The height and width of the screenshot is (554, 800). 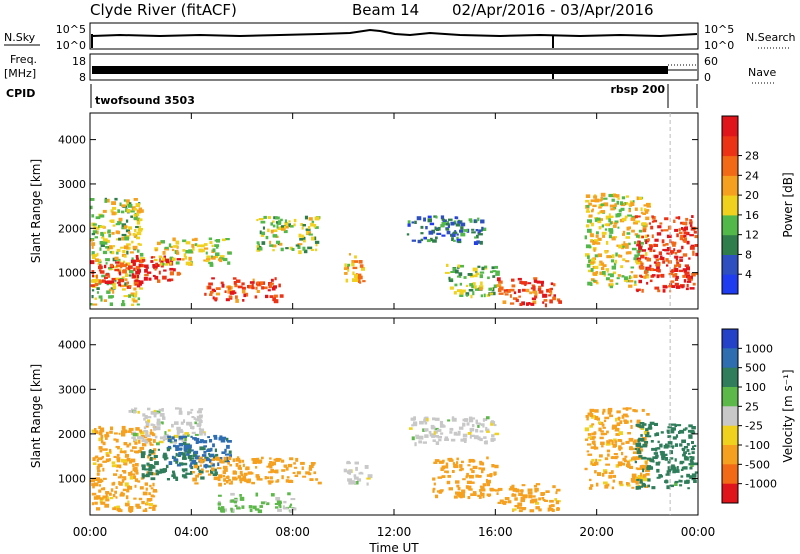 What do you see at coordinates (72, 273) in the screenshot?
I see `power-ytick-label: 1000` at bounding box center [72, 273].